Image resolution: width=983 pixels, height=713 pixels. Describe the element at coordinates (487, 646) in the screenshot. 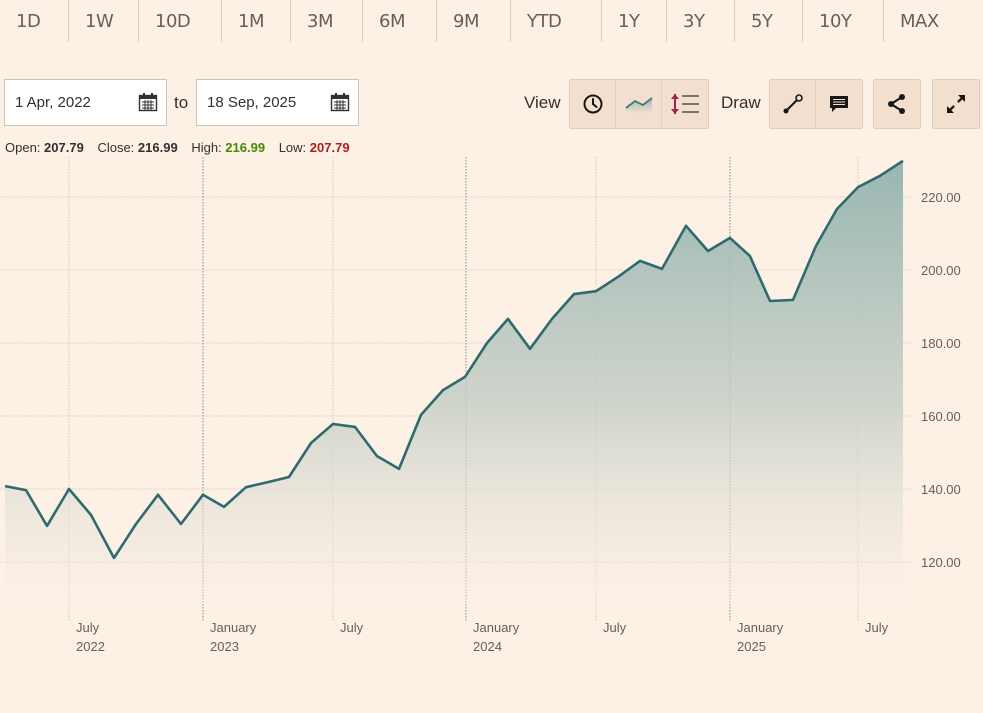

I see `x-tick-year: 2024` at that location.